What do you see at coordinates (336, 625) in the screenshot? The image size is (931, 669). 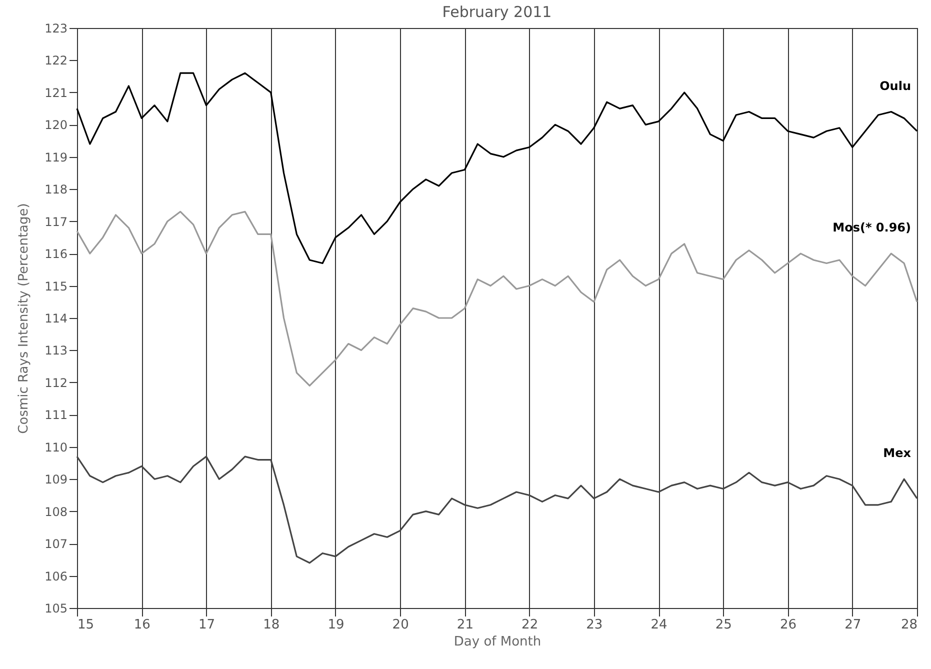 I see `x-tick-label: 19` at bounding box center [336, 625].